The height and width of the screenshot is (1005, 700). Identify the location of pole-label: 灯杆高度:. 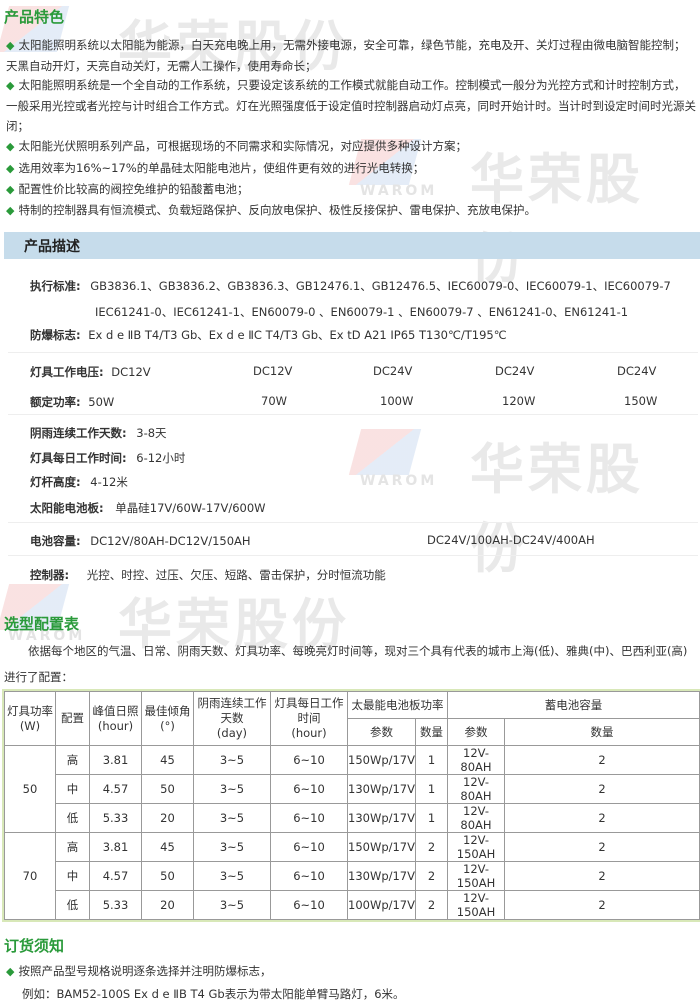
(55, 482).